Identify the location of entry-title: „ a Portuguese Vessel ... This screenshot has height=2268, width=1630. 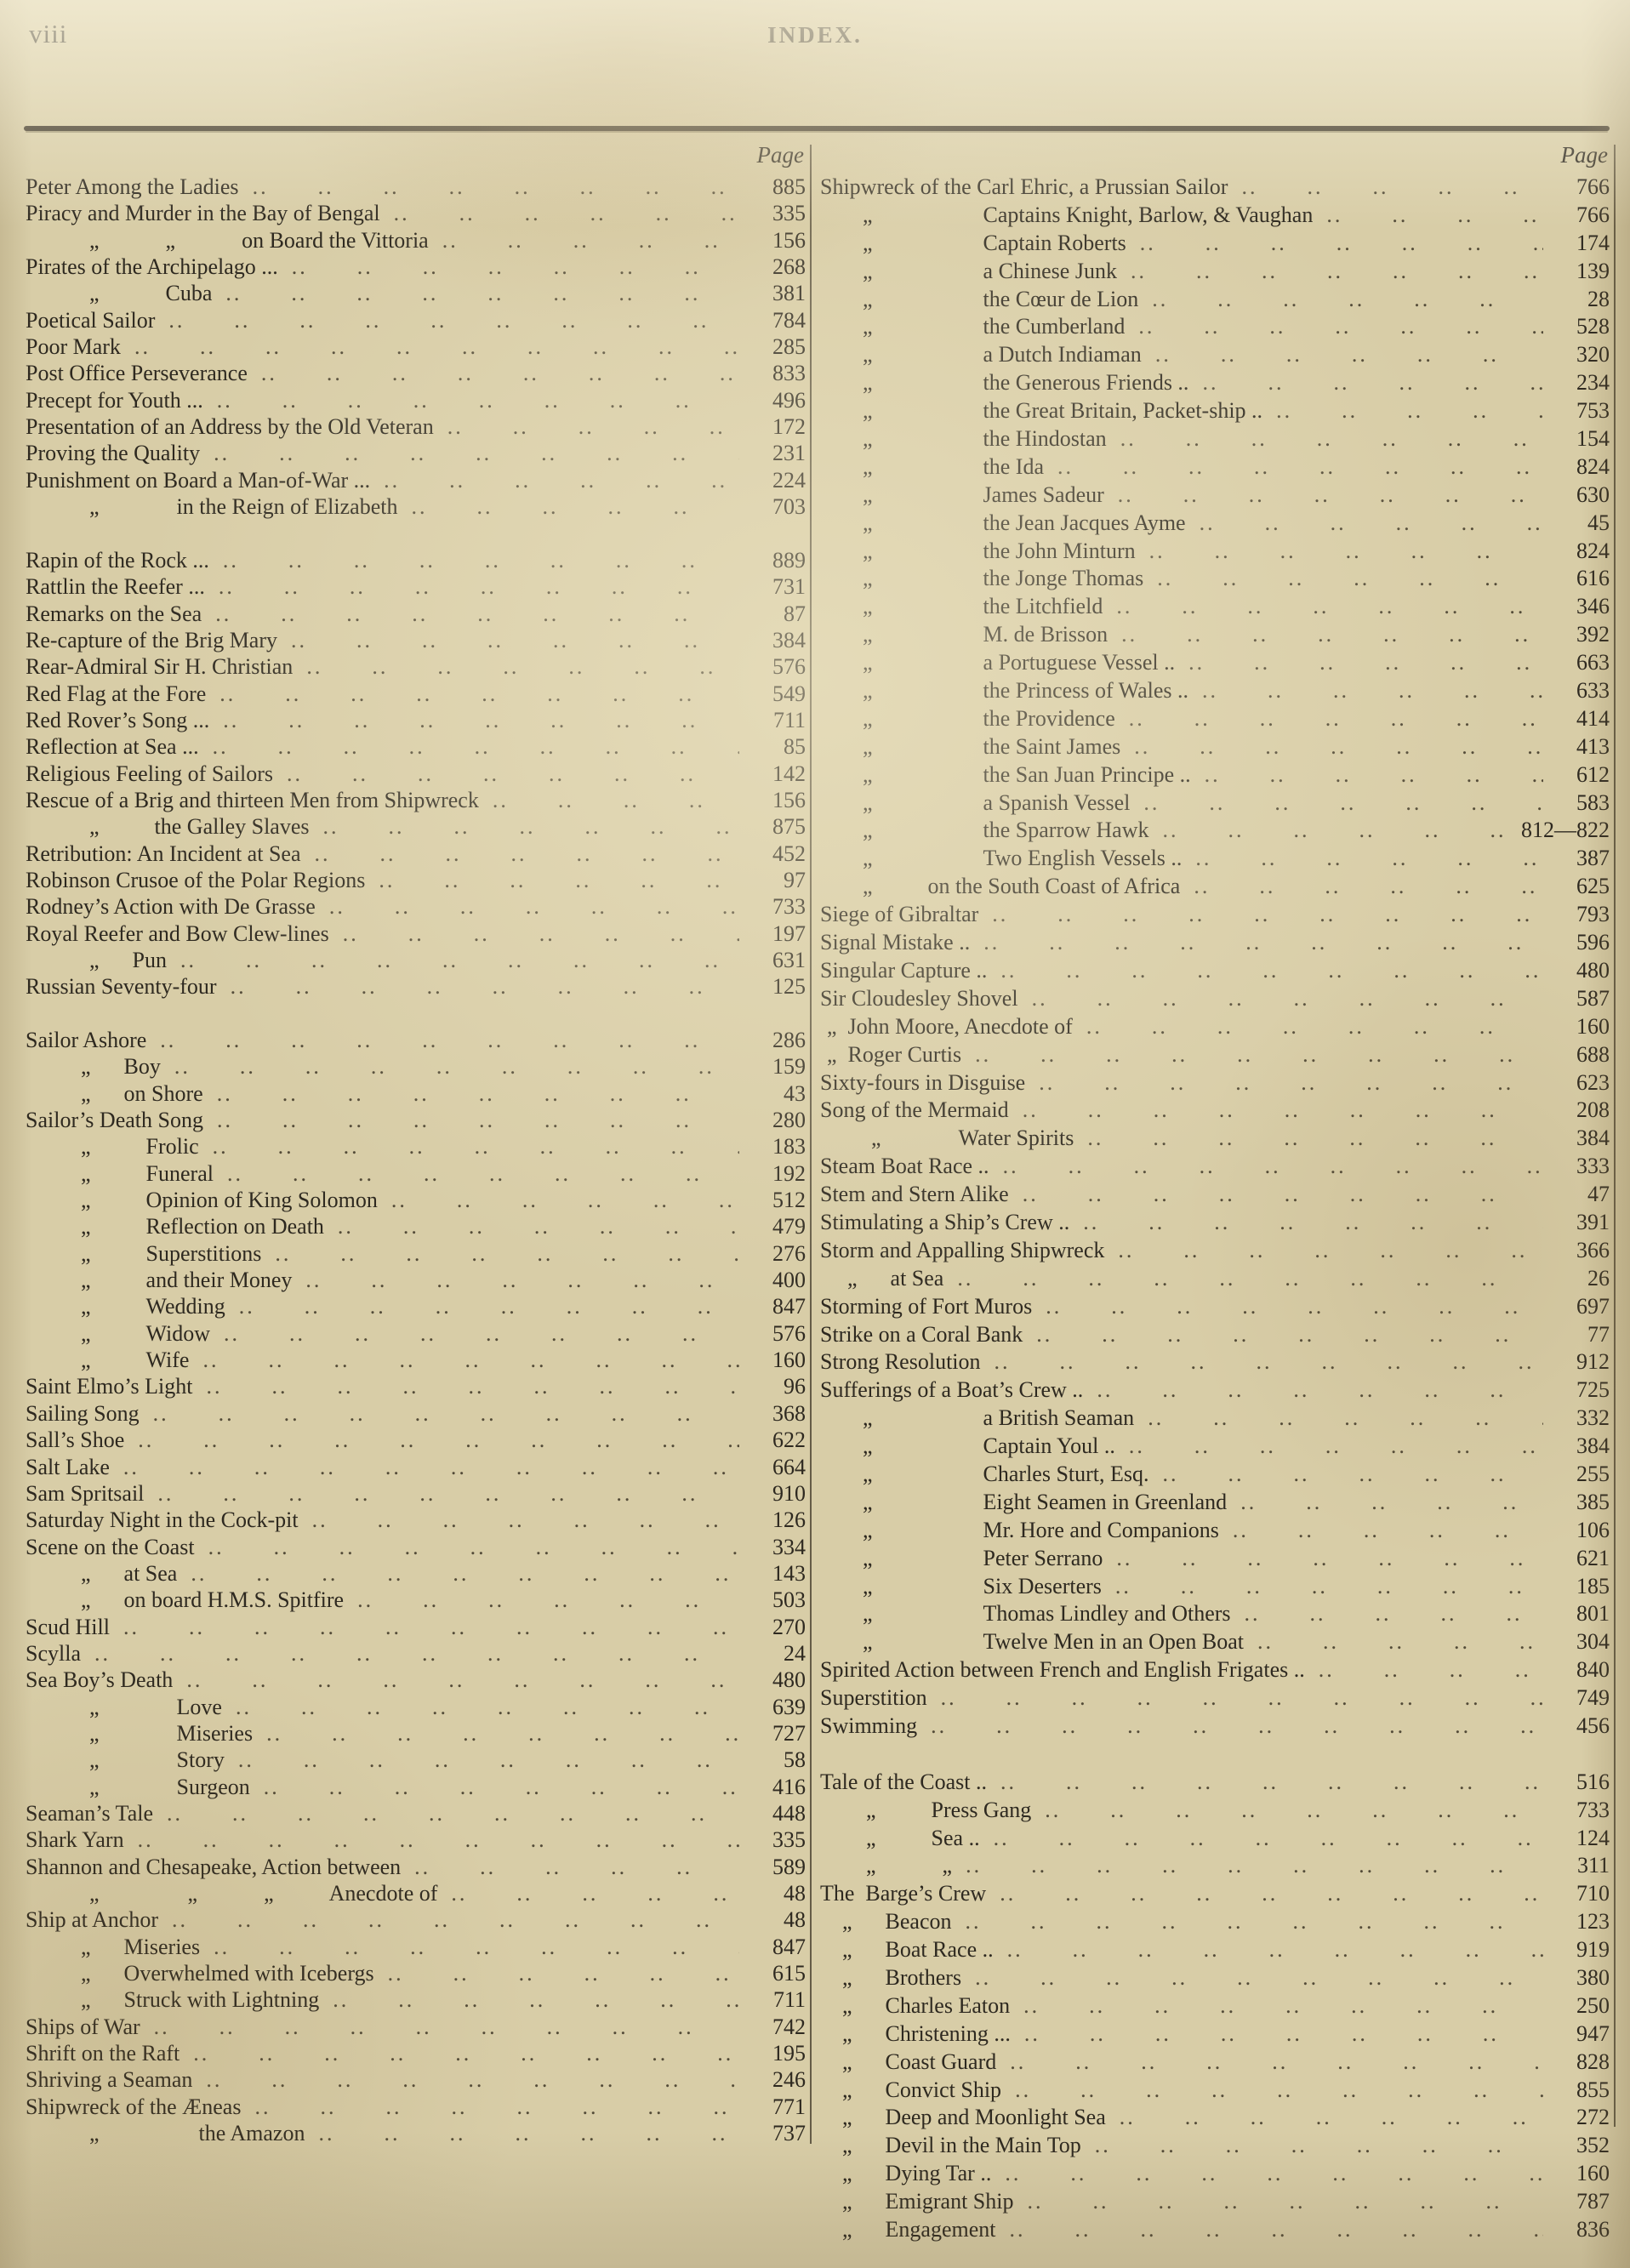
(1019, 663).